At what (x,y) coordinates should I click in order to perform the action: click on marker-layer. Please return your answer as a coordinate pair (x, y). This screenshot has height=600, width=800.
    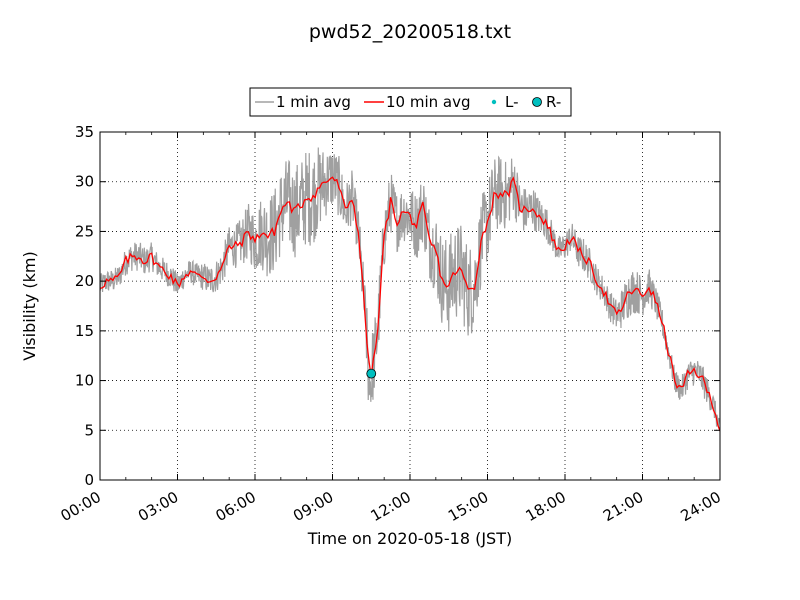
    Looking at the image, I should click on (371, 373).